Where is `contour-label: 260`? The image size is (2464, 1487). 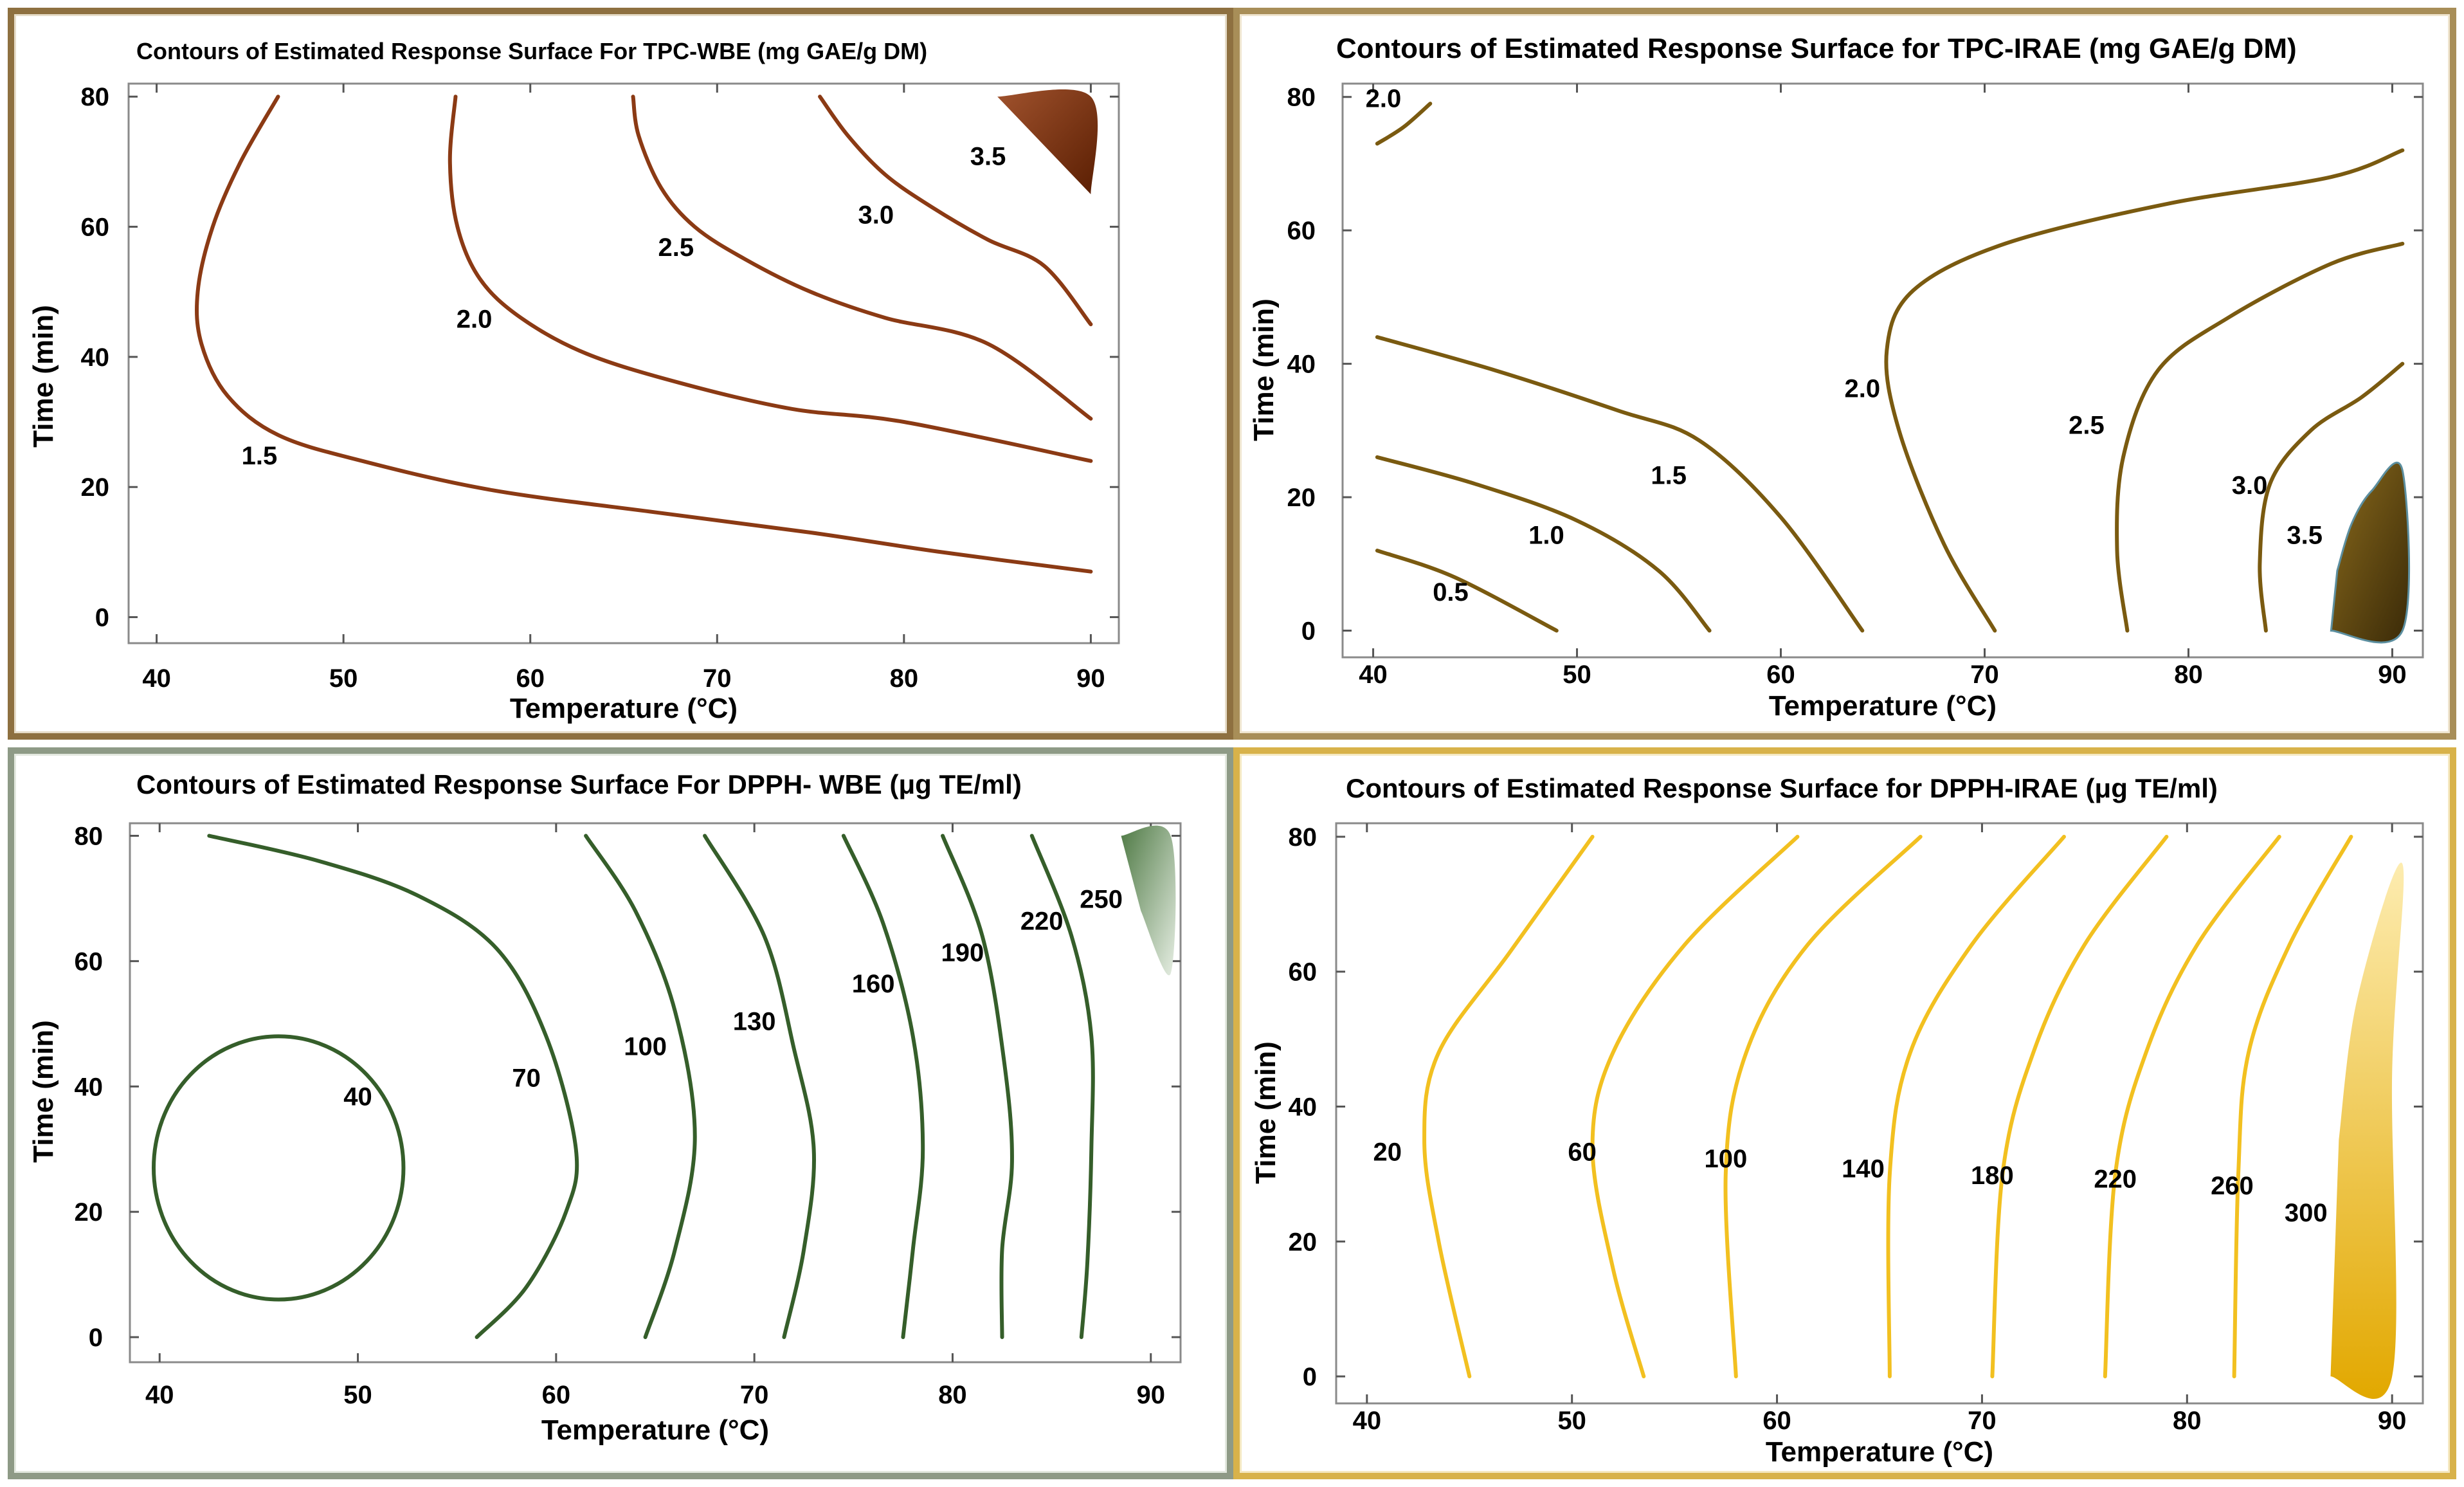
contour-label: 260 is located at coordinates (2232, 1186).